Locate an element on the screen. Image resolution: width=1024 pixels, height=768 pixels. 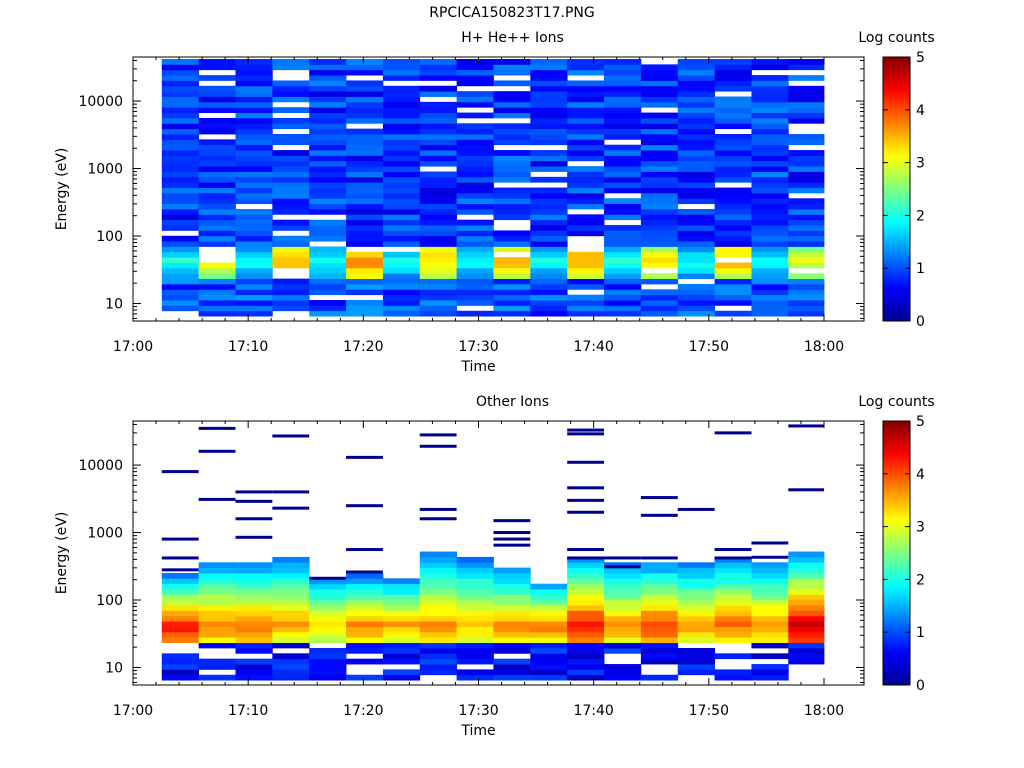
x-tick-label: 17:10 is located at coordinates (248, 711).